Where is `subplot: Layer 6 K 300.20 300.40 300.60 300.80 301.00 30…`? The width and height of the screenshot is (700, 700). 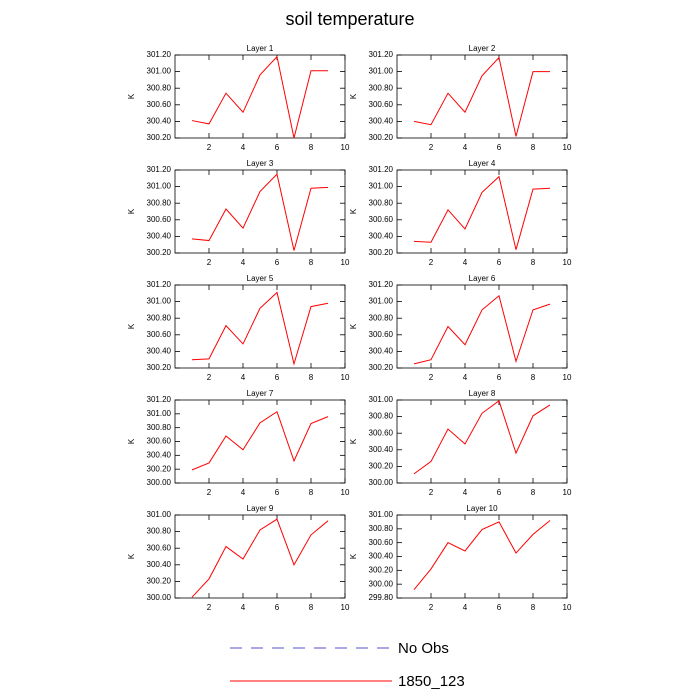 subplot: Layer 6 K 300.20 300.40 300.60 300.80 301.00 30… is located at coordinates (460, 328).